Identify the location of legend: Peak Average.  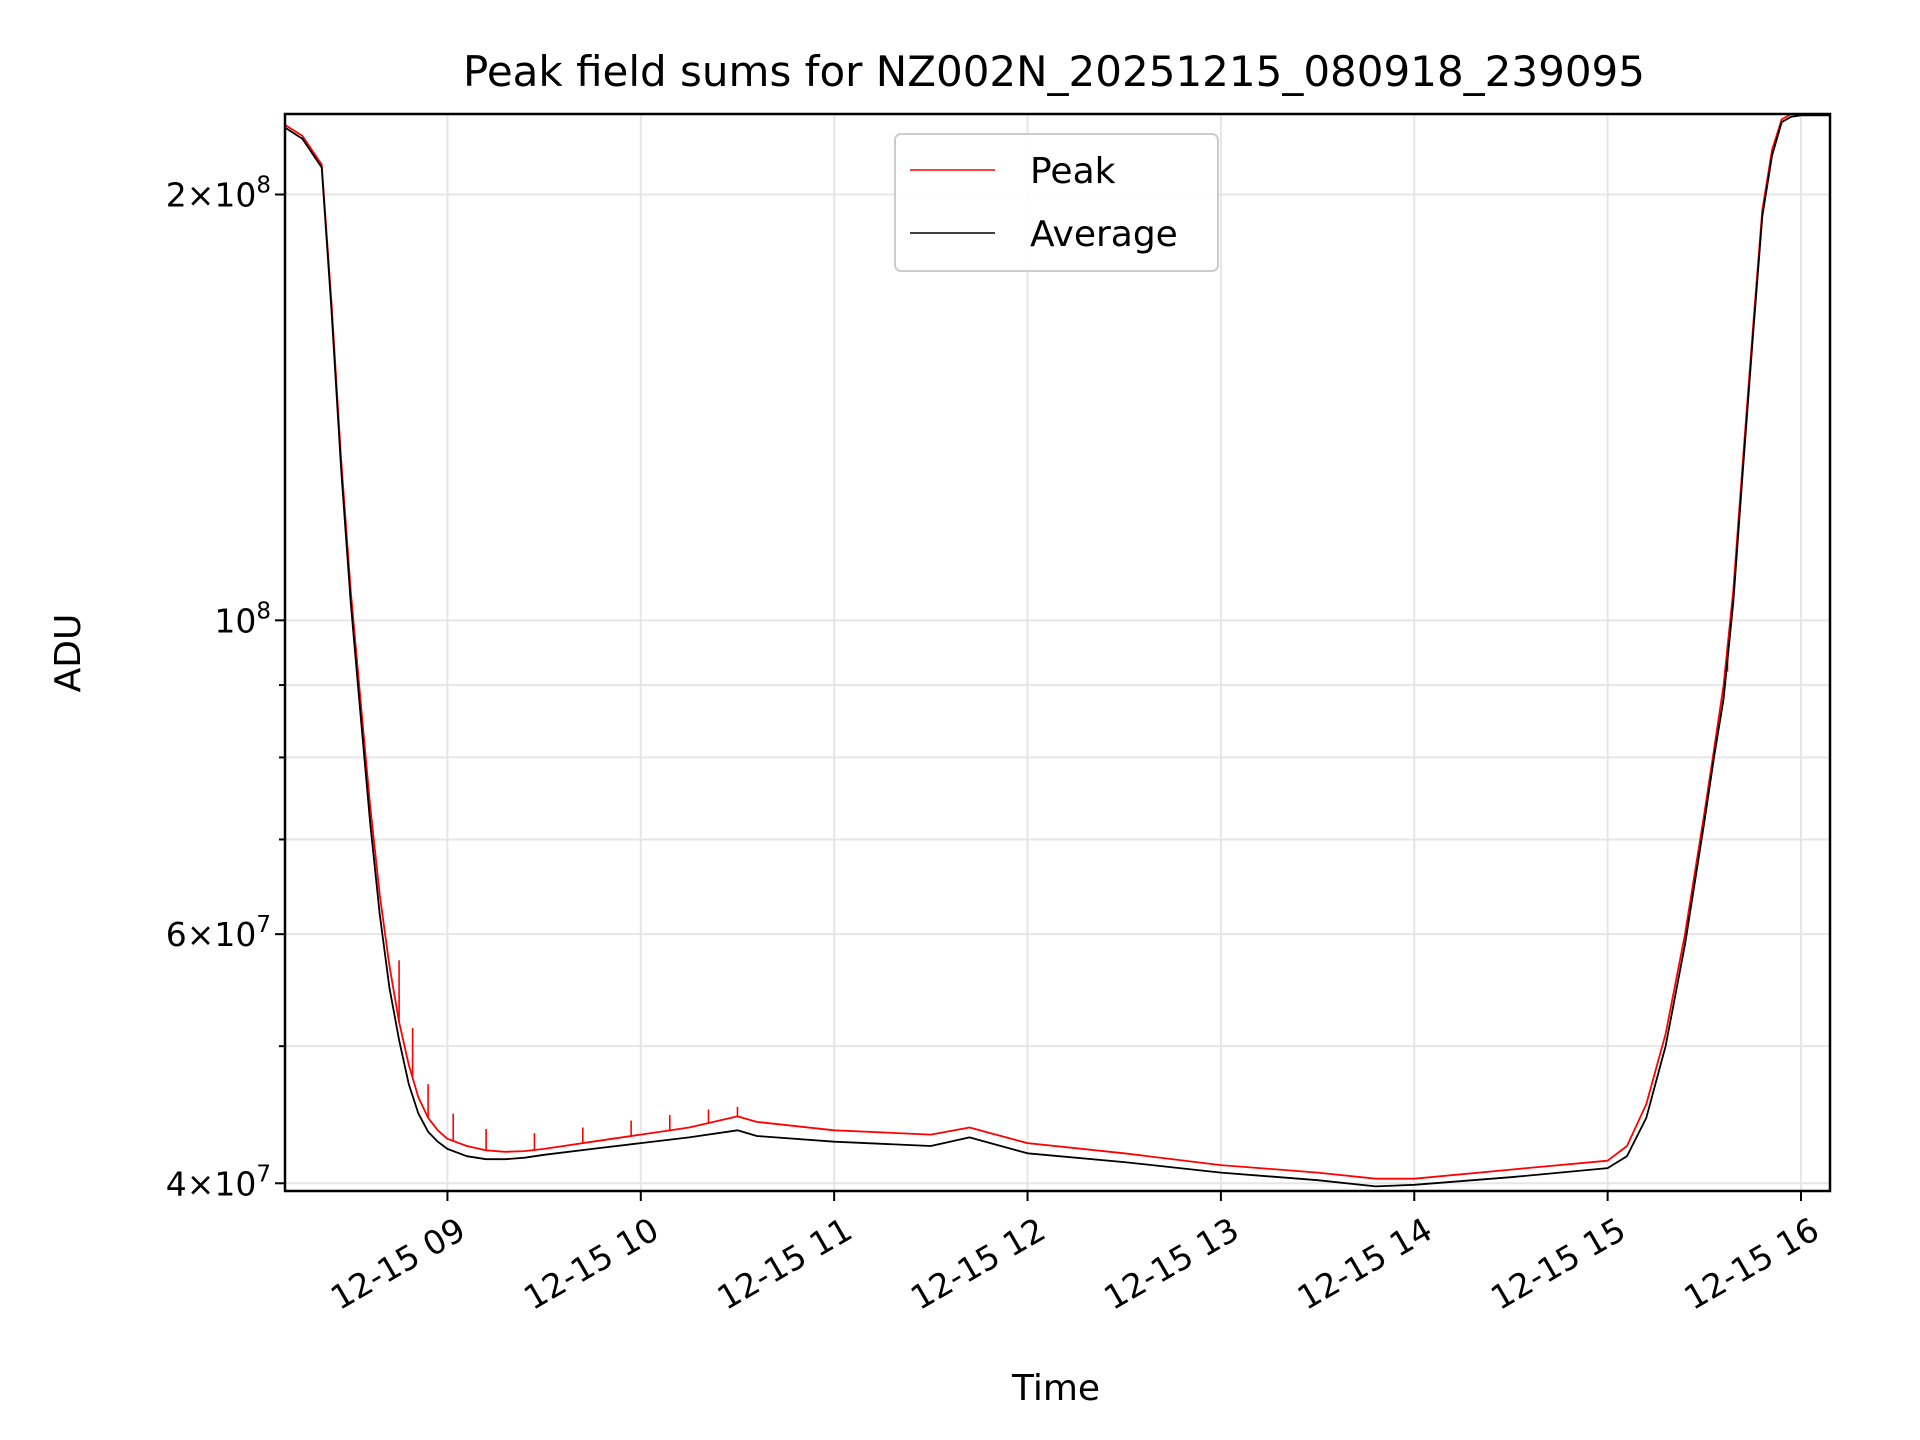
(1056, 202).